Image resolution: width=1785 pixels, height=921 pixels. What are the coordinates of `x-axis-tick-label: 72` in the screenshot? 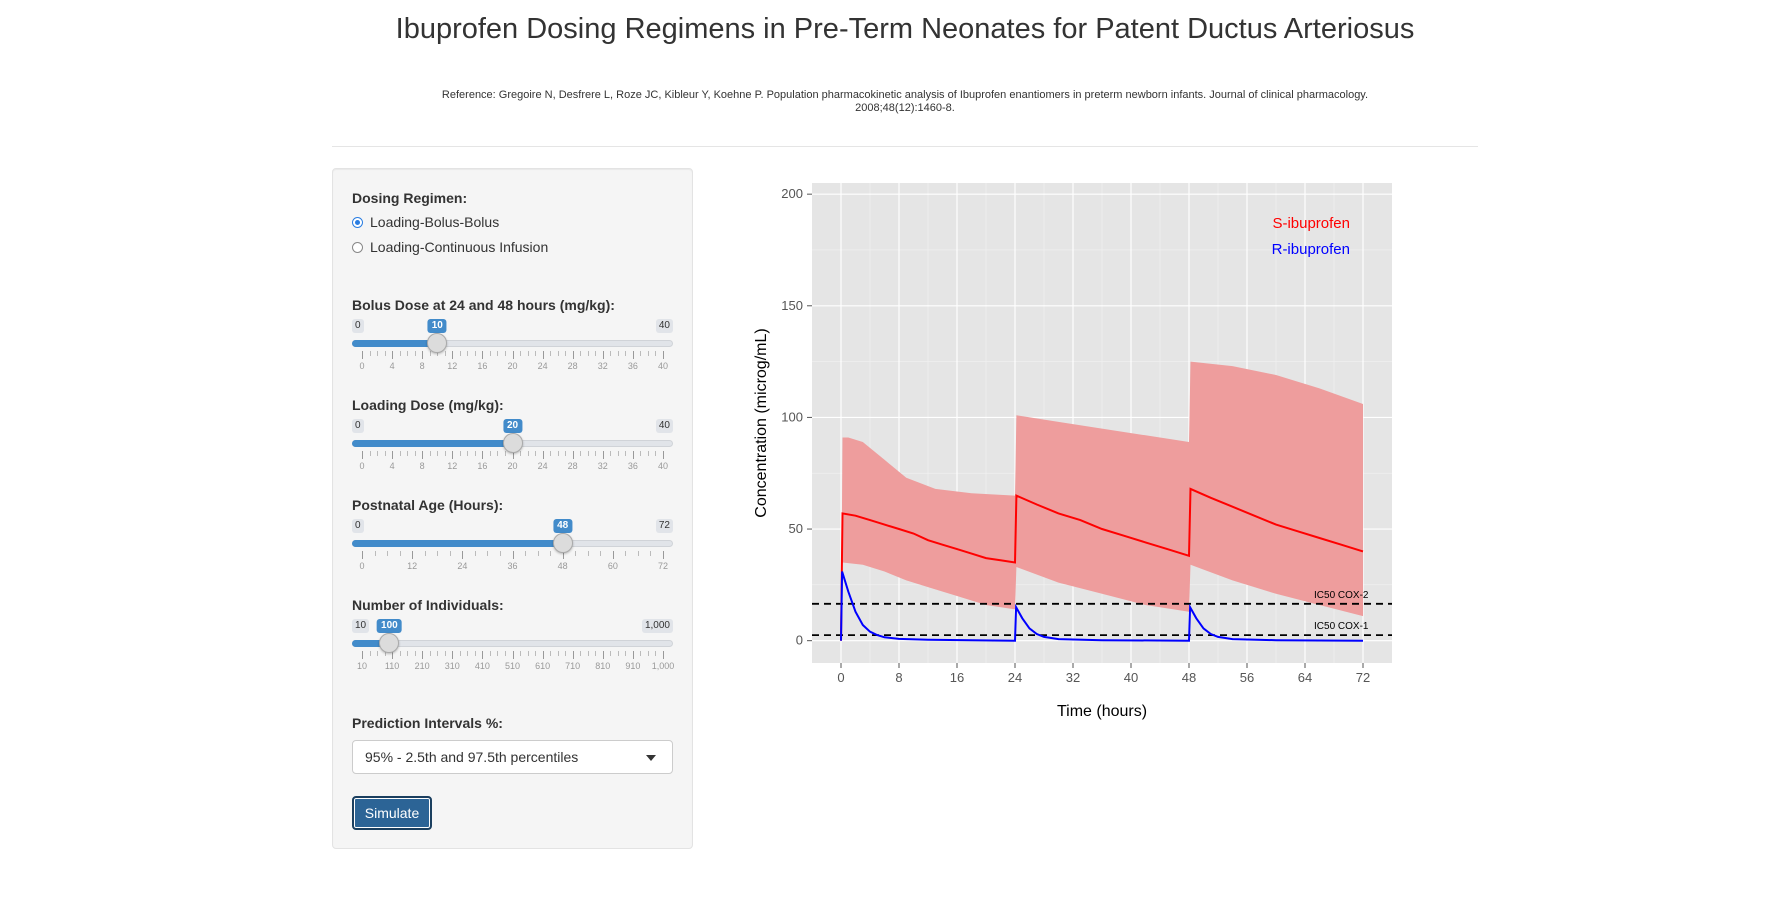 It's located at (1363, 677).